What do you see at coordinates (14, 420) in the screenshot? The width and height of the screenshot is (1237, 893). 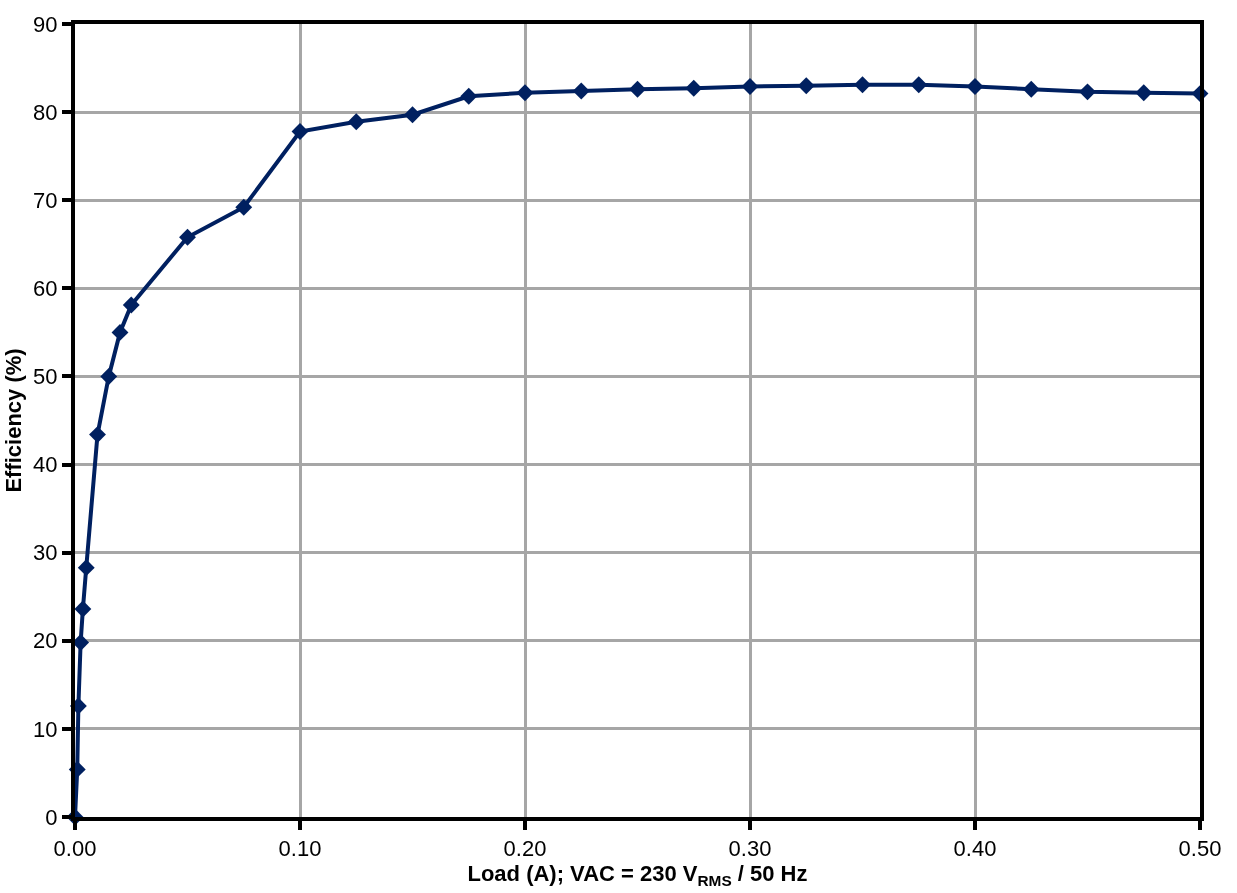 I see `y-axis-title: Efficiency (%)` at bounding box center [14, 420].